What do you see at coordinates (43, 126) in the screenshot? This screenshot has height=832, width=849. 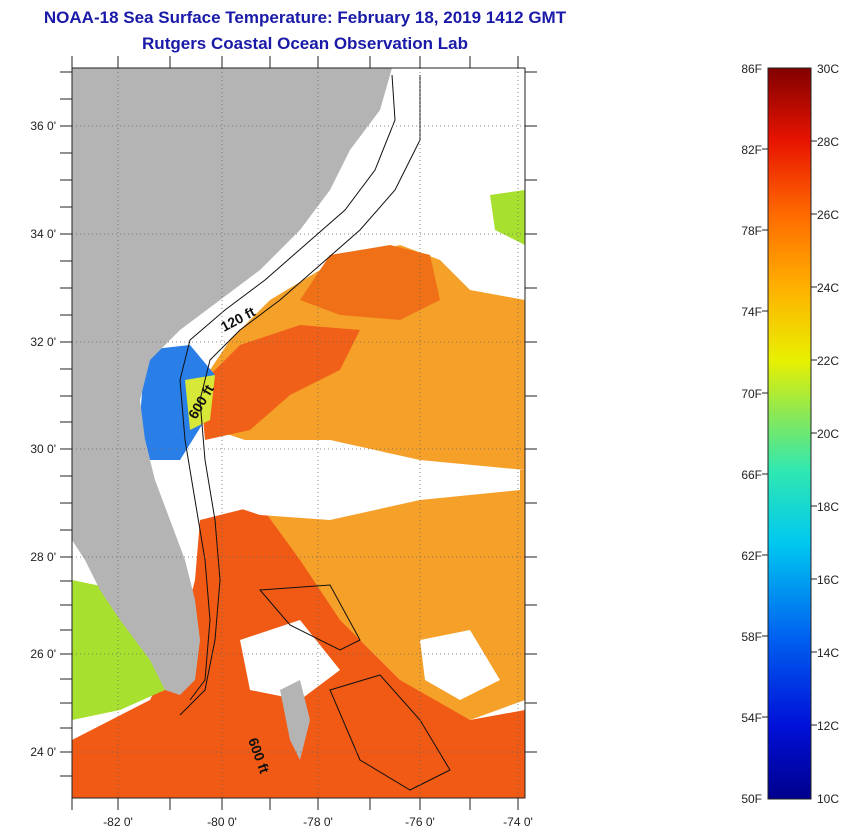 I see `lat-label: 36 0'` at bounding box center [43, 126].